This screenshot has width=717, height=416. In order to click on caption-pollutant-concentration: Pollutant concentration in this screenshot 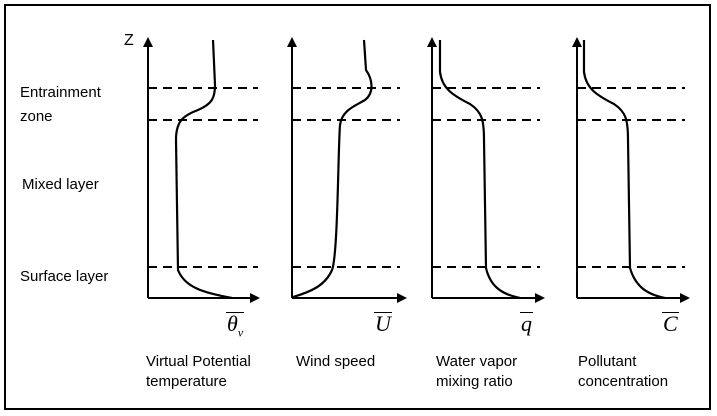, I will do `click(623, 372)`.